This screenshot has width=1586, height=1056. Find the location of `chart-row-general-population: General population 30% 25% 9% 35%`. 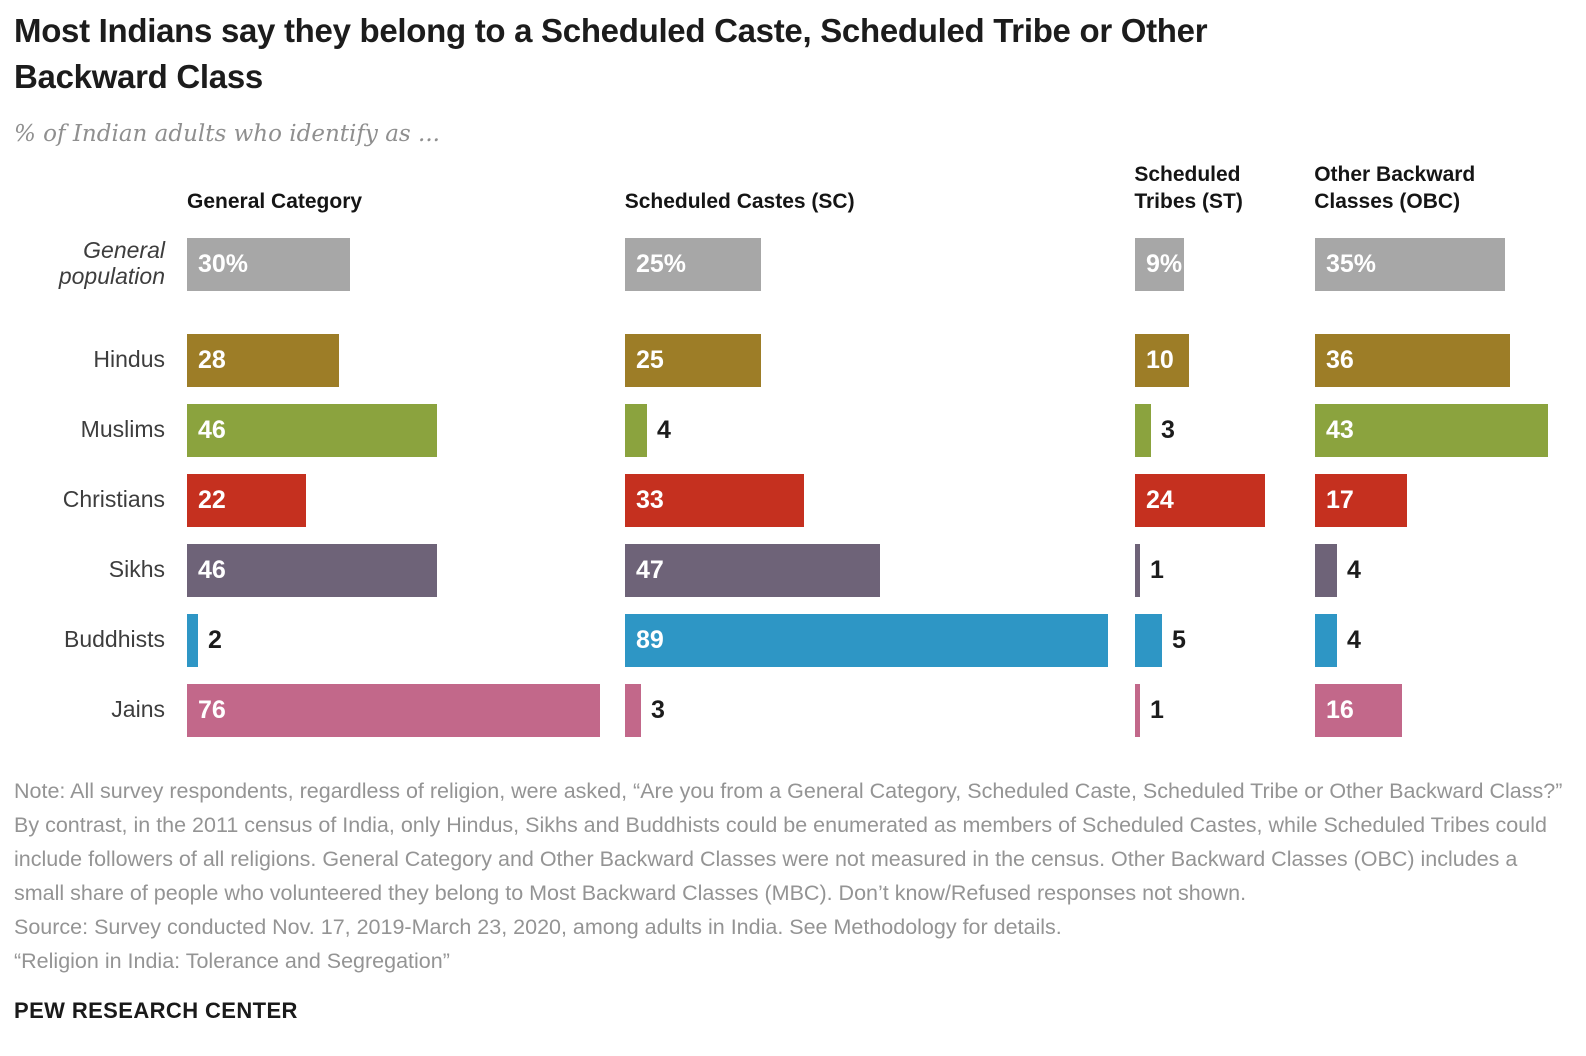

chart-row-general-population: General population 30% 25% 9% 35% is located at coordinates (793, 264).